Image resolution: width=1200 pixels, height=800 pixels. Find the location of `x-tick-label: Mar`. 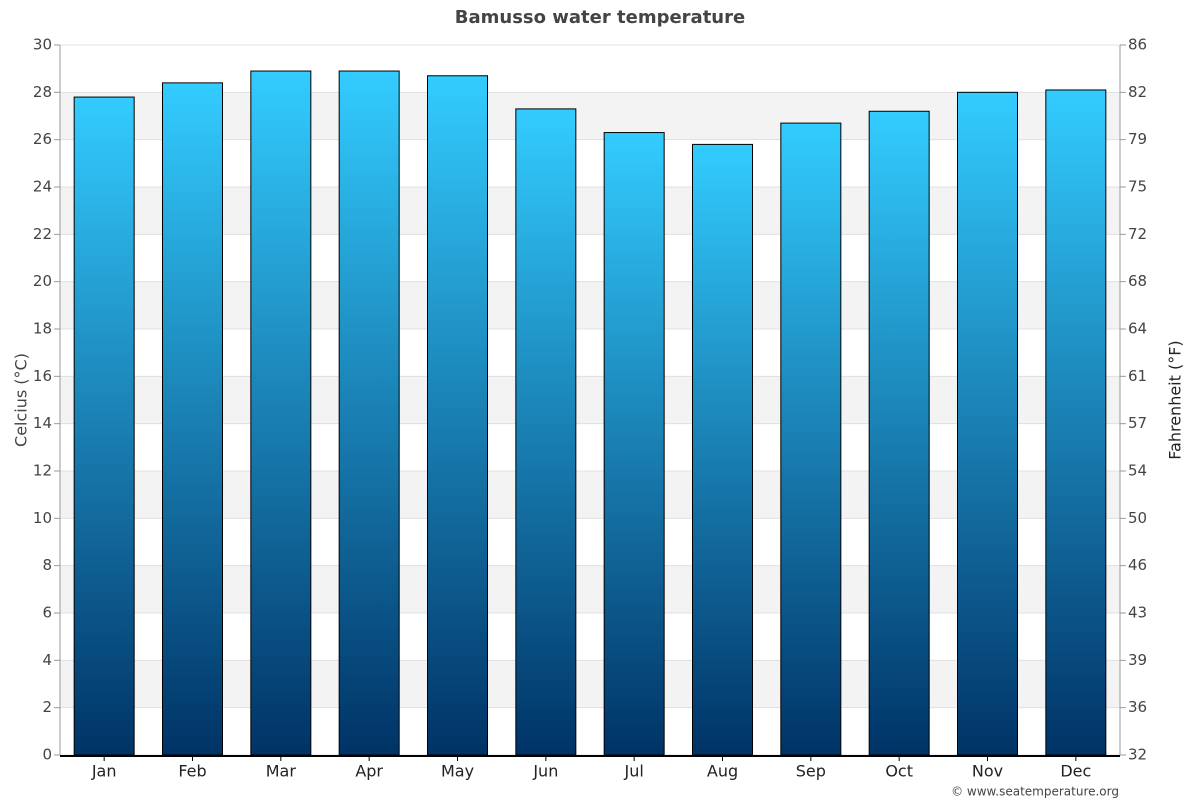

x-tick-label: Mar is located at coordinates (281, 771).